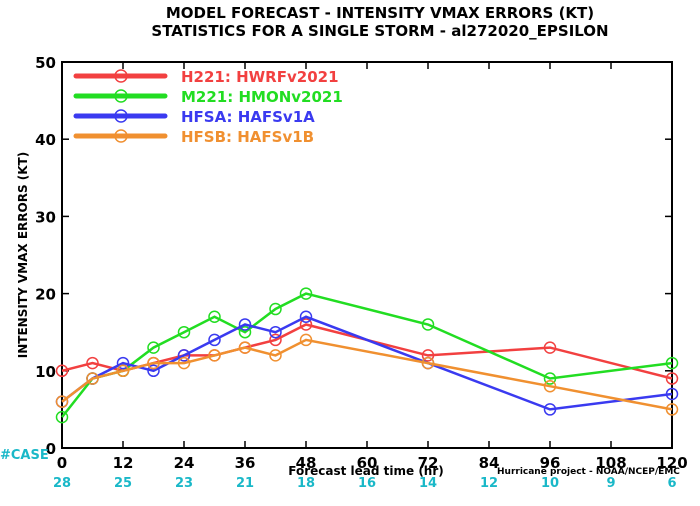 This screenshot has width=700, height=506. I want to click on case-count-label: 10, so click(550, 483).